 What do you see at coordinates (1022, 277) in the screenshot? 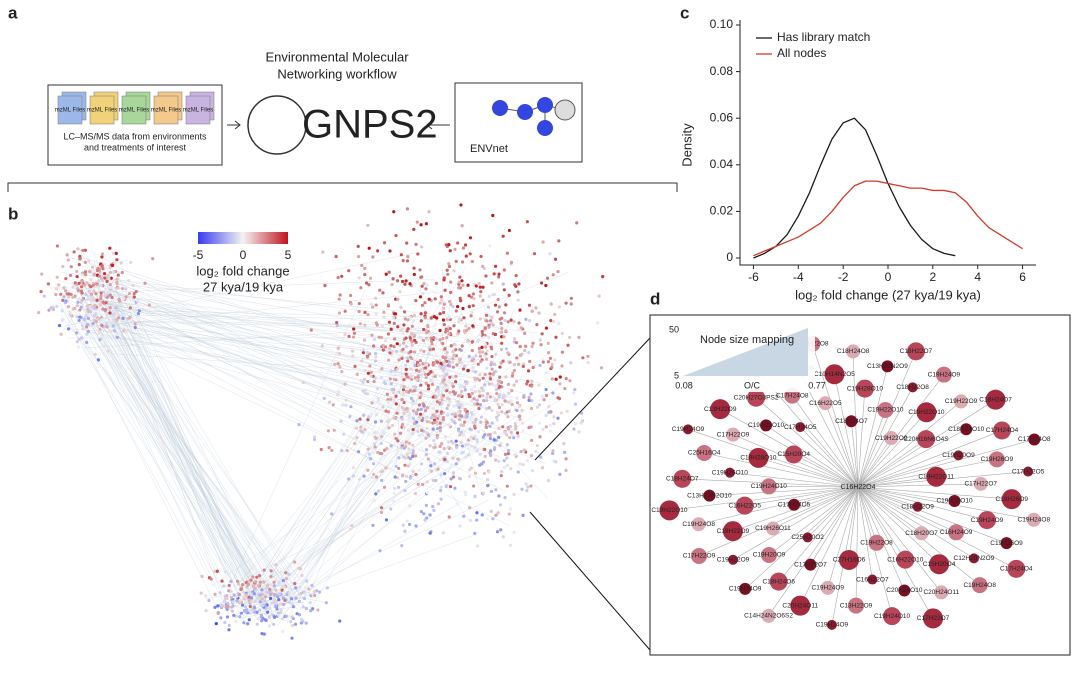
I see `x-tick-label: 6` at bounding box center [1022, 277].